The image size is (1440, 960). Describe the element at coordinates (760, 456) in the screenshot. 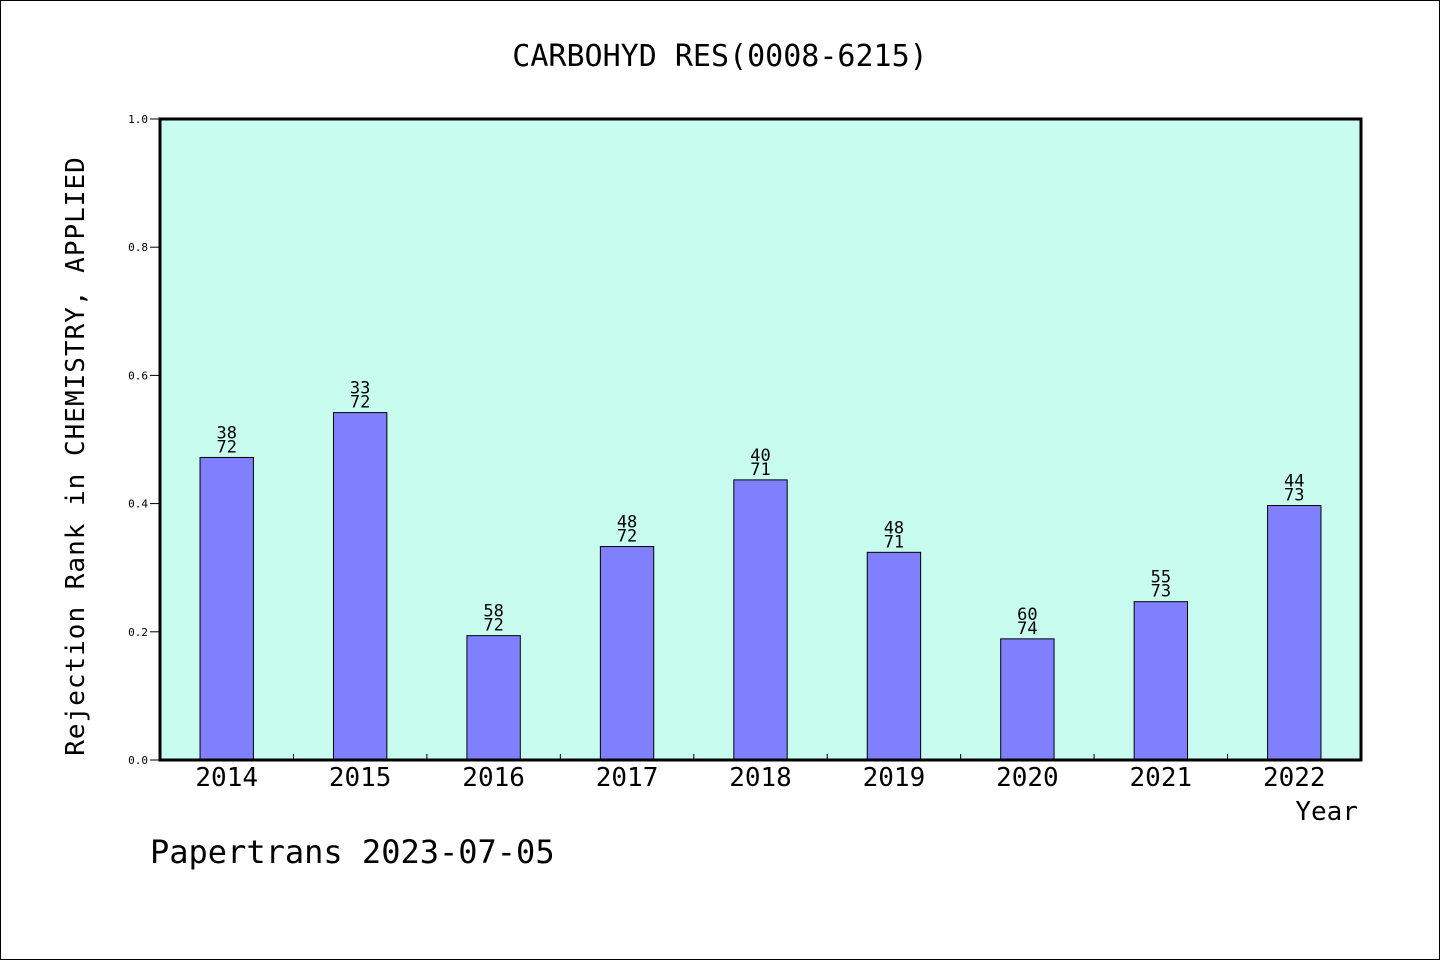

I see `bar-label-top: 40` at that location.